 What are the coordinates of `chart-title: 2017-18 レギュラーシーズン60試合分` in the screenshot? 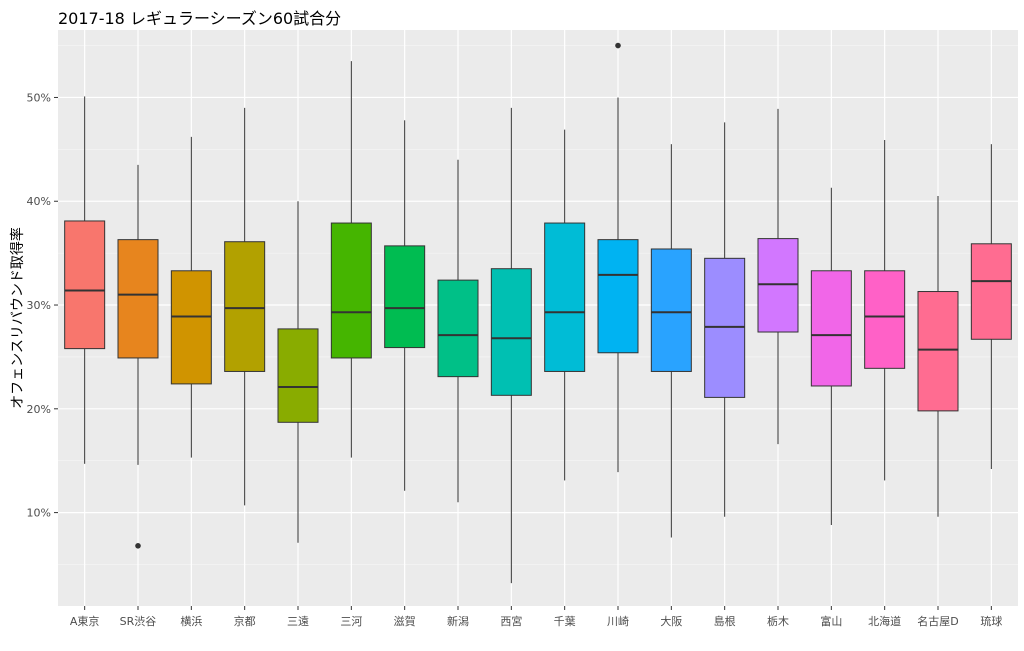 It's located at (200, 18).